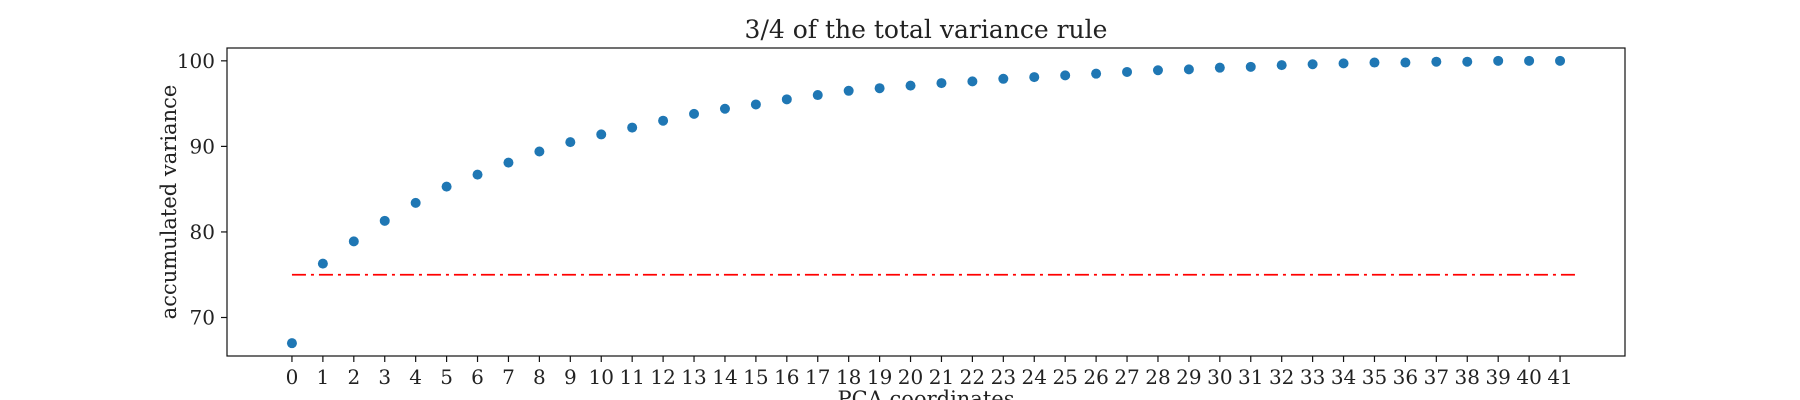 This screenshot has height=400, width=1800. I want to click on x-tick-label: 30, so click(1219, 377).